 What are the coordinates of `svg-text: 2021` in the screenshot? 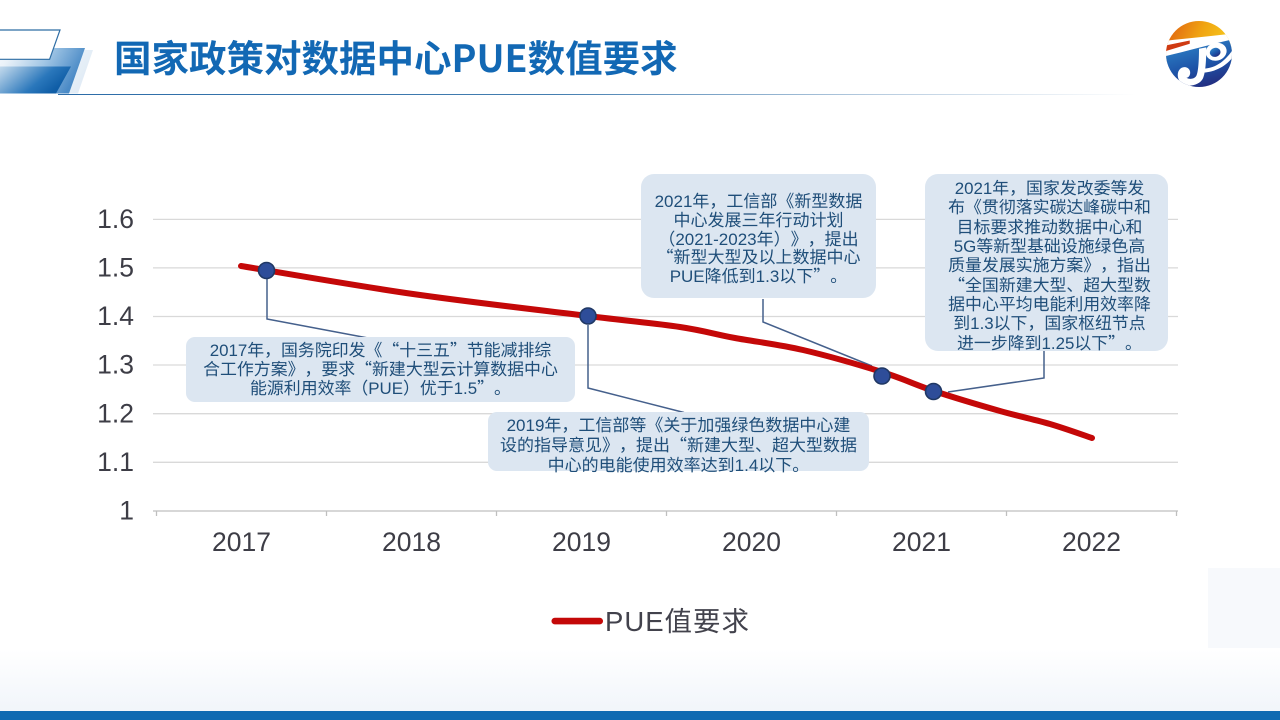 It's located at (921, 542).